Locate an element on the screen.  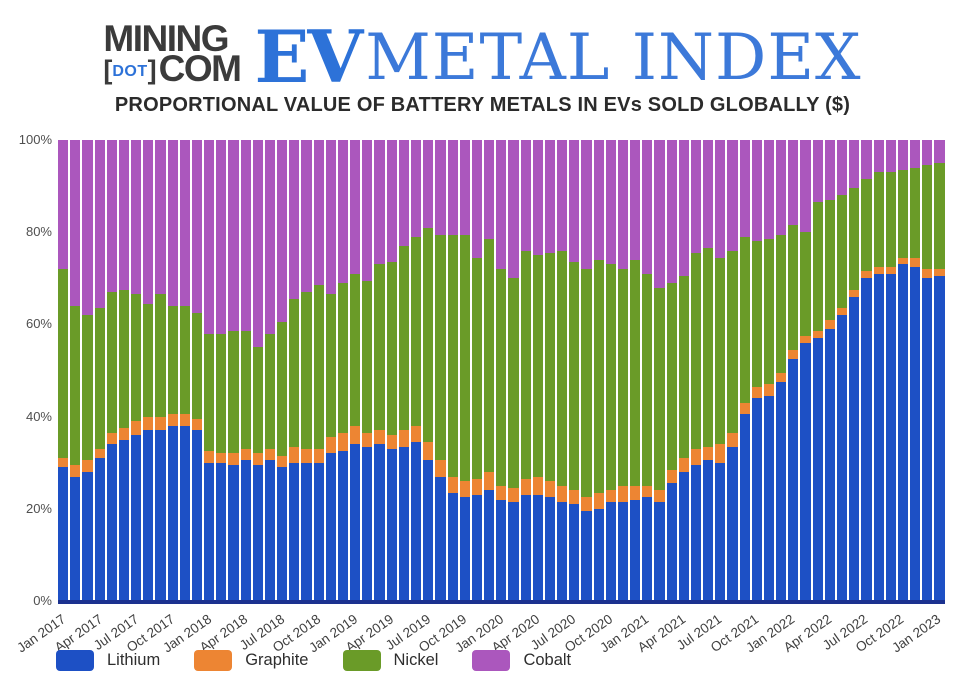
logo-metal-index-text: METAL INDEX is located at coordinates (613, 58).